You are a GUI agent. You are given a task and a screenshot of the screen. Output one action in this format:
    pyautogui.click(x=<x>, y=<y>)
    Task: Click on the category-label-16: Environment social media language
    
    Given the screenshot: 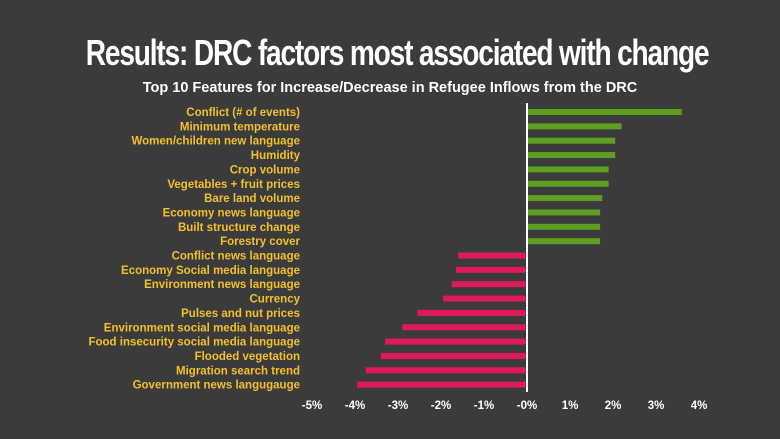 What is the action you would take?
    pyautogui.click(x=202, y=328)
    